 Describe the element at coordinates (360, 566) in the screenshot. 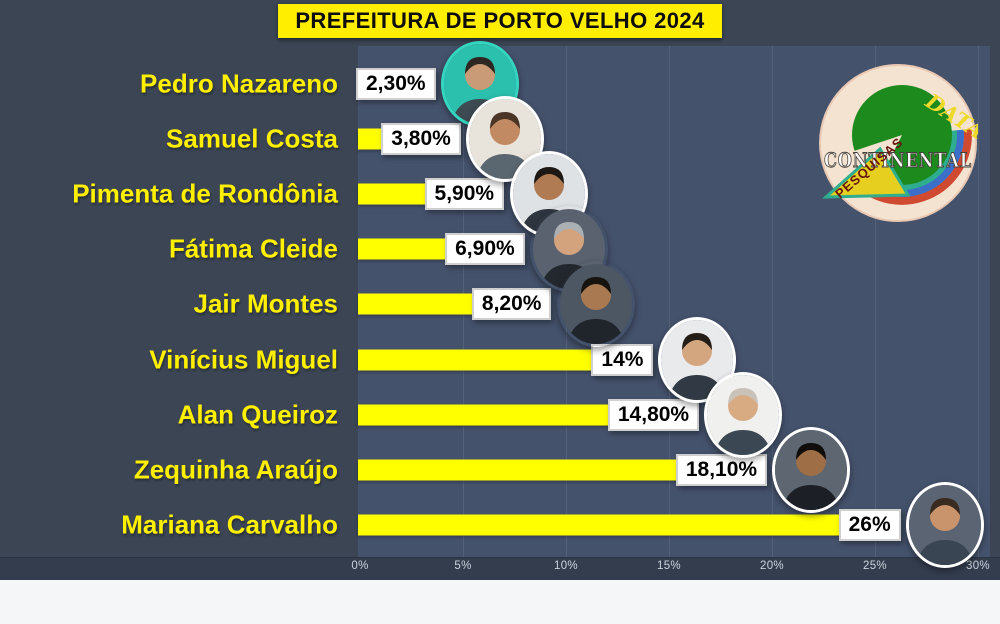

I see `x-tick-label: 0%` at that location.